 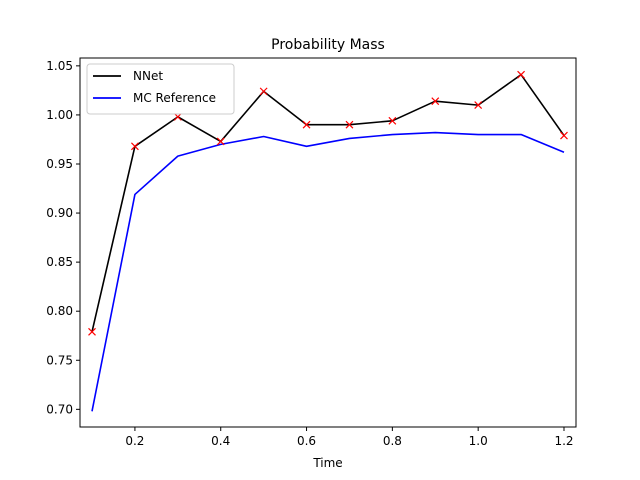 What do you see at coordinates (220, 441) in the screenshot?
I see `x-tick-label: 0.4` at bounding box center [220, 441].